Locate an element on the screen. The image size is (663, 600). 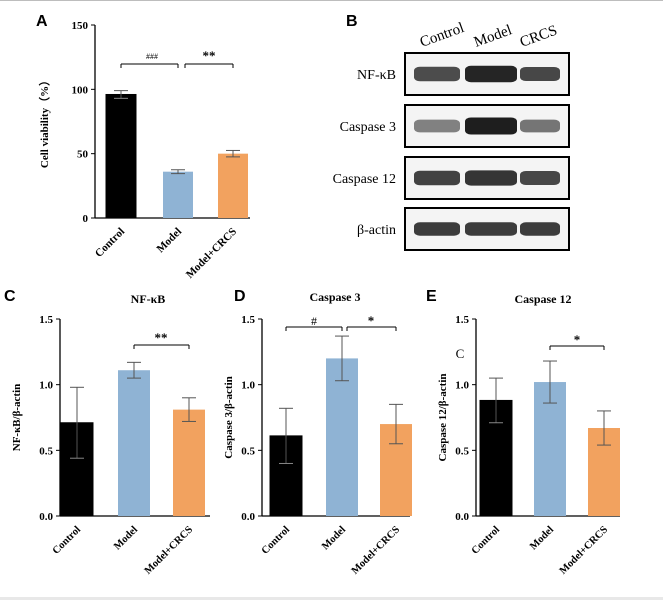
panel-e-sig: * is located at coordinates (577, 339).